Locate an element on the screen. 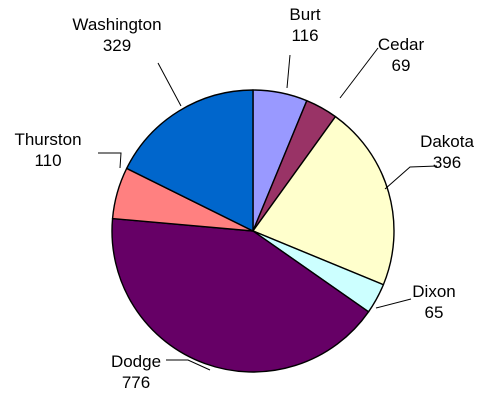 The image size is (492, 407). pie-slice-washington is located at coordinates (189, 160).